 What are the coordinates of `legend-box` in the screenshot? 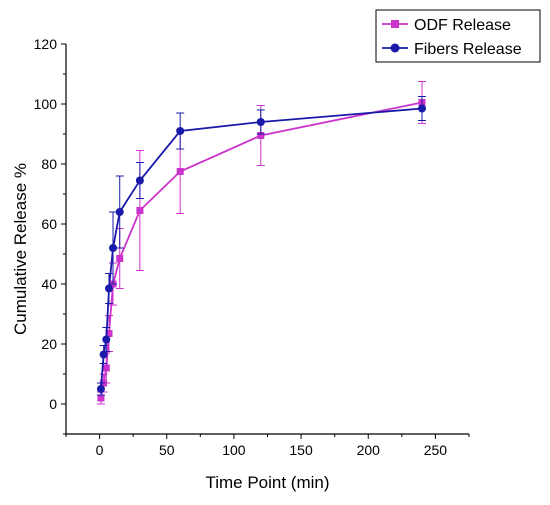 It's located at (458, 36).